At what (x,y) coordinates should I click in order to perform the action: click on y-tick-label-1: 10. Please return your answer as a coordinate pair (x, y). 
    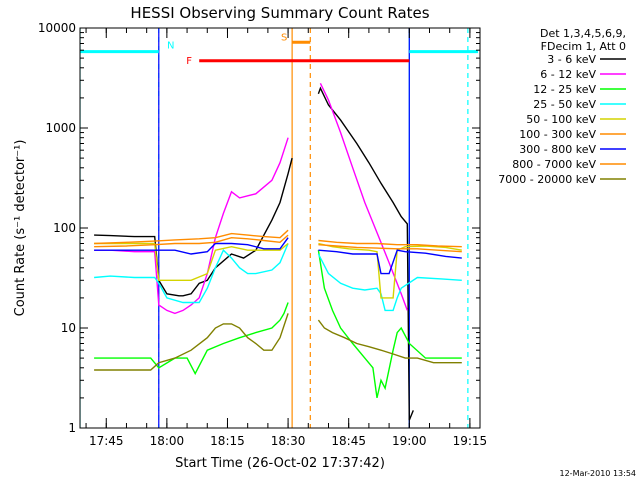
    Looking at the image, I should click on (68, 328).